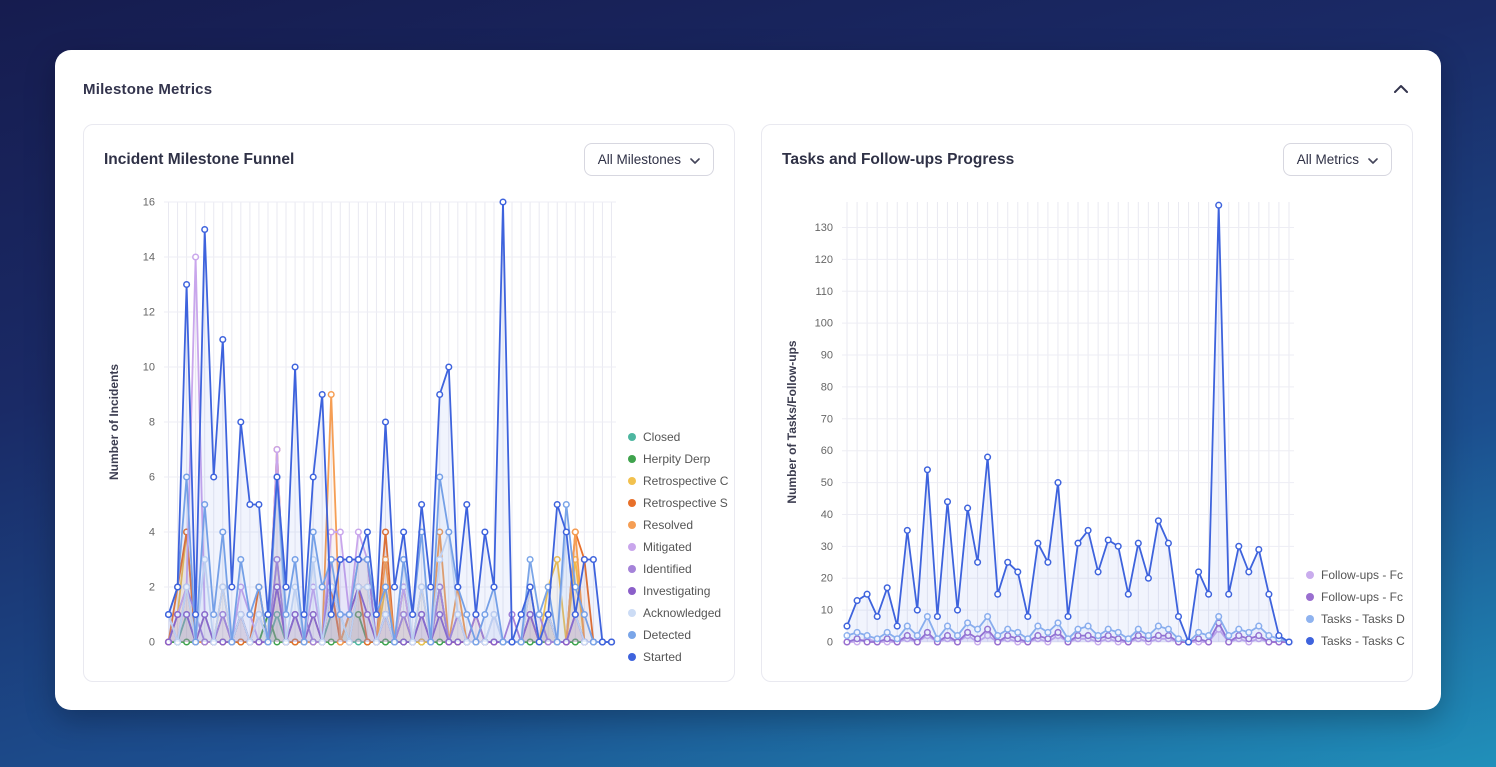 The width and height of the screenshot is (1496, 767). I want to click on legend-label: Resolved, so click(668, 525).